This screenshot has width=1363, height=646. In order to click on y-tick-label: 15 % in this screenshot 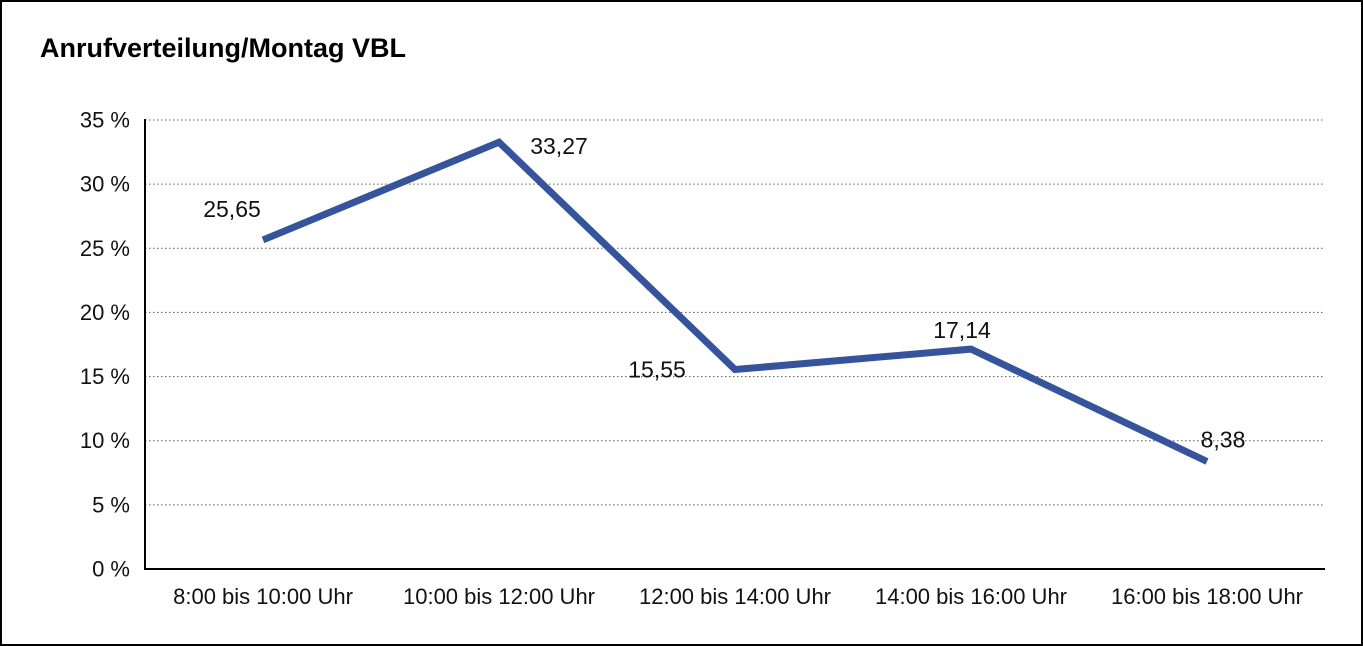, I will do `click(105, 376)`.